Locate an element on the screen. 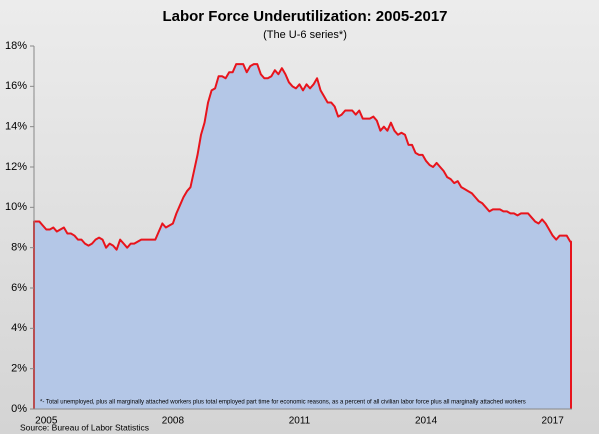 Image resolution: width=599 pixels, height=434 pixels. y-tick-label: 0% is located at coordinates (19, 409).